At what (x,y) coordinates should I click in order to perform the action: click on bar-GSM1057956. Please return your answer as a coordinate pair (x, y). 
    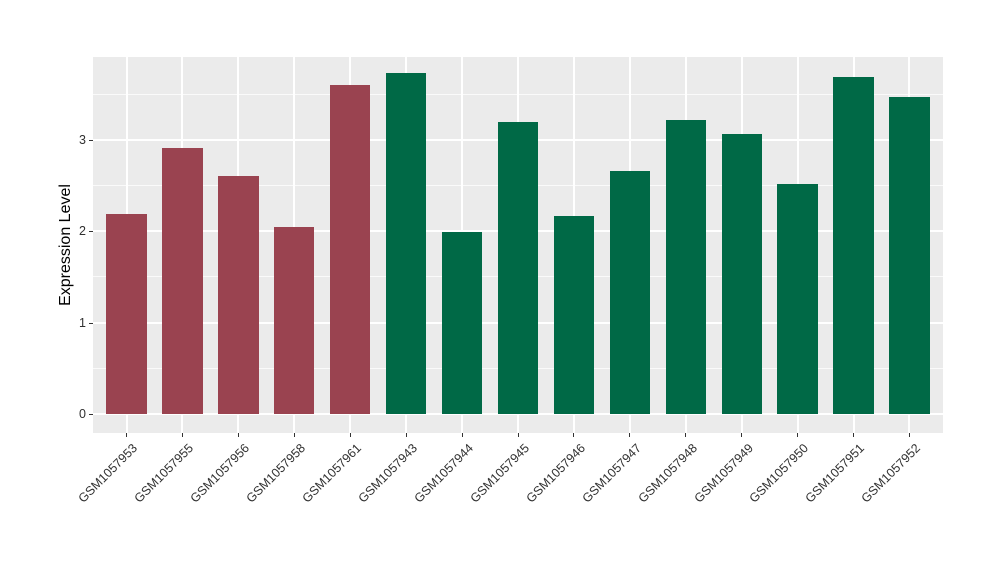
    Looking at the image, I should click on (238, 294).